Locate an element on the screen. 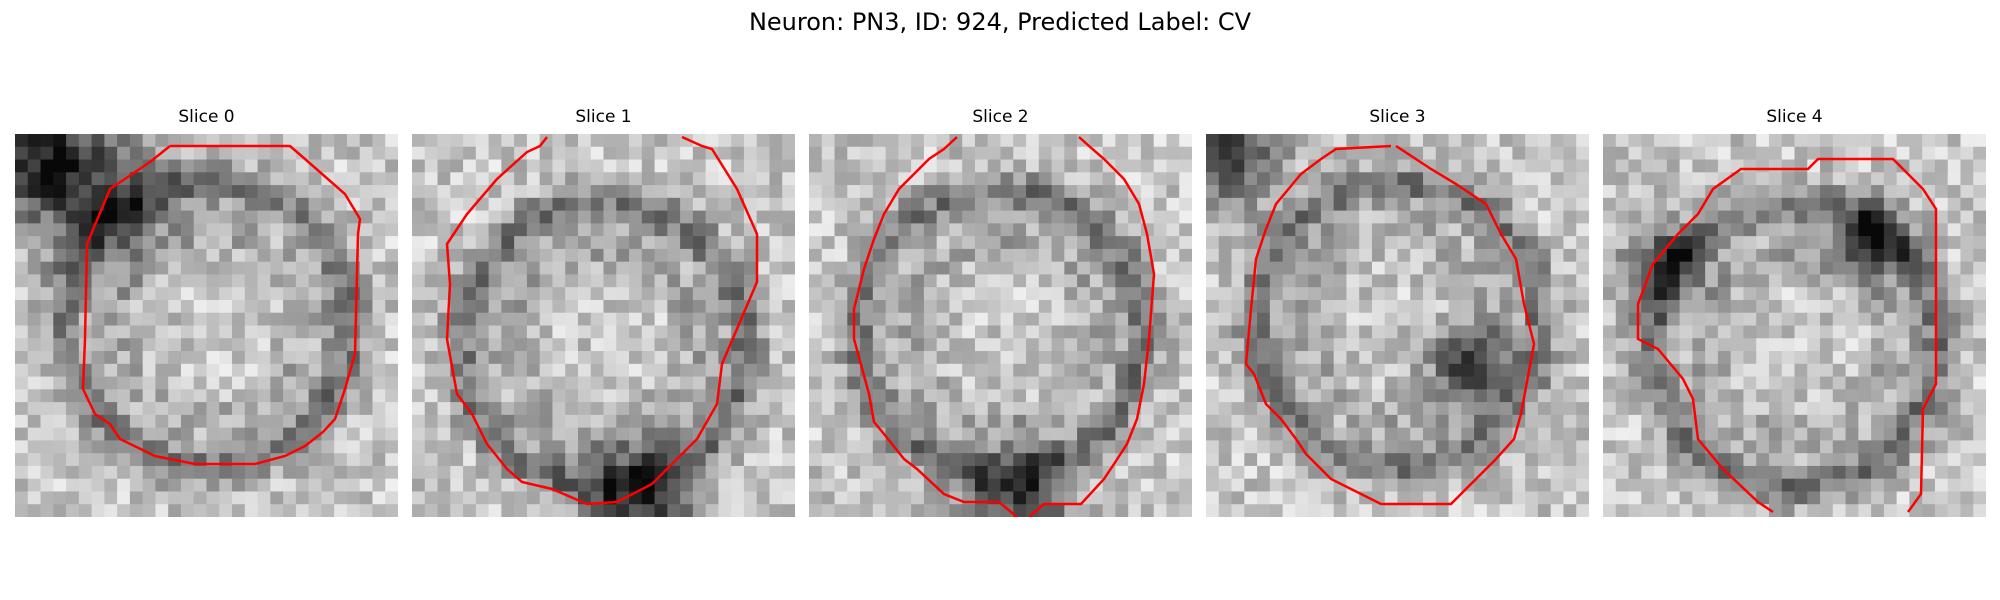 This screenshot has height=600, width=2000. slice-panel-2: Slice 2 is located at coordinates (1000, 312).